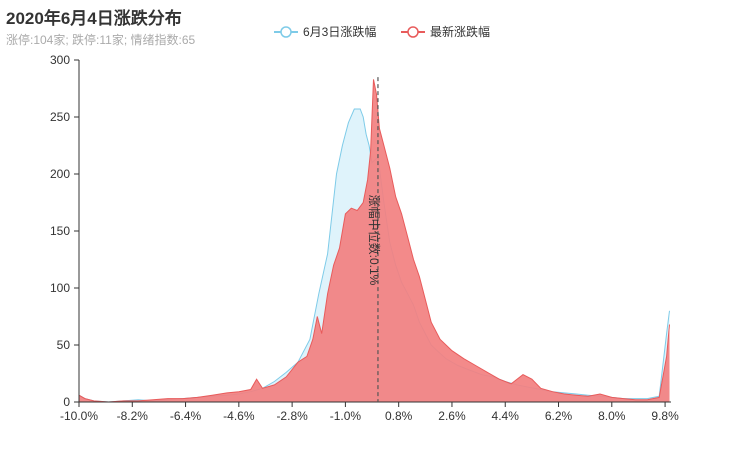 This screenshot has height=463, width=750. What do you see at coordinates (94, 18) in the screenshot?
I see `chart-title: 2020年6月4日涨跌分布` at bounding box center [94, 18].